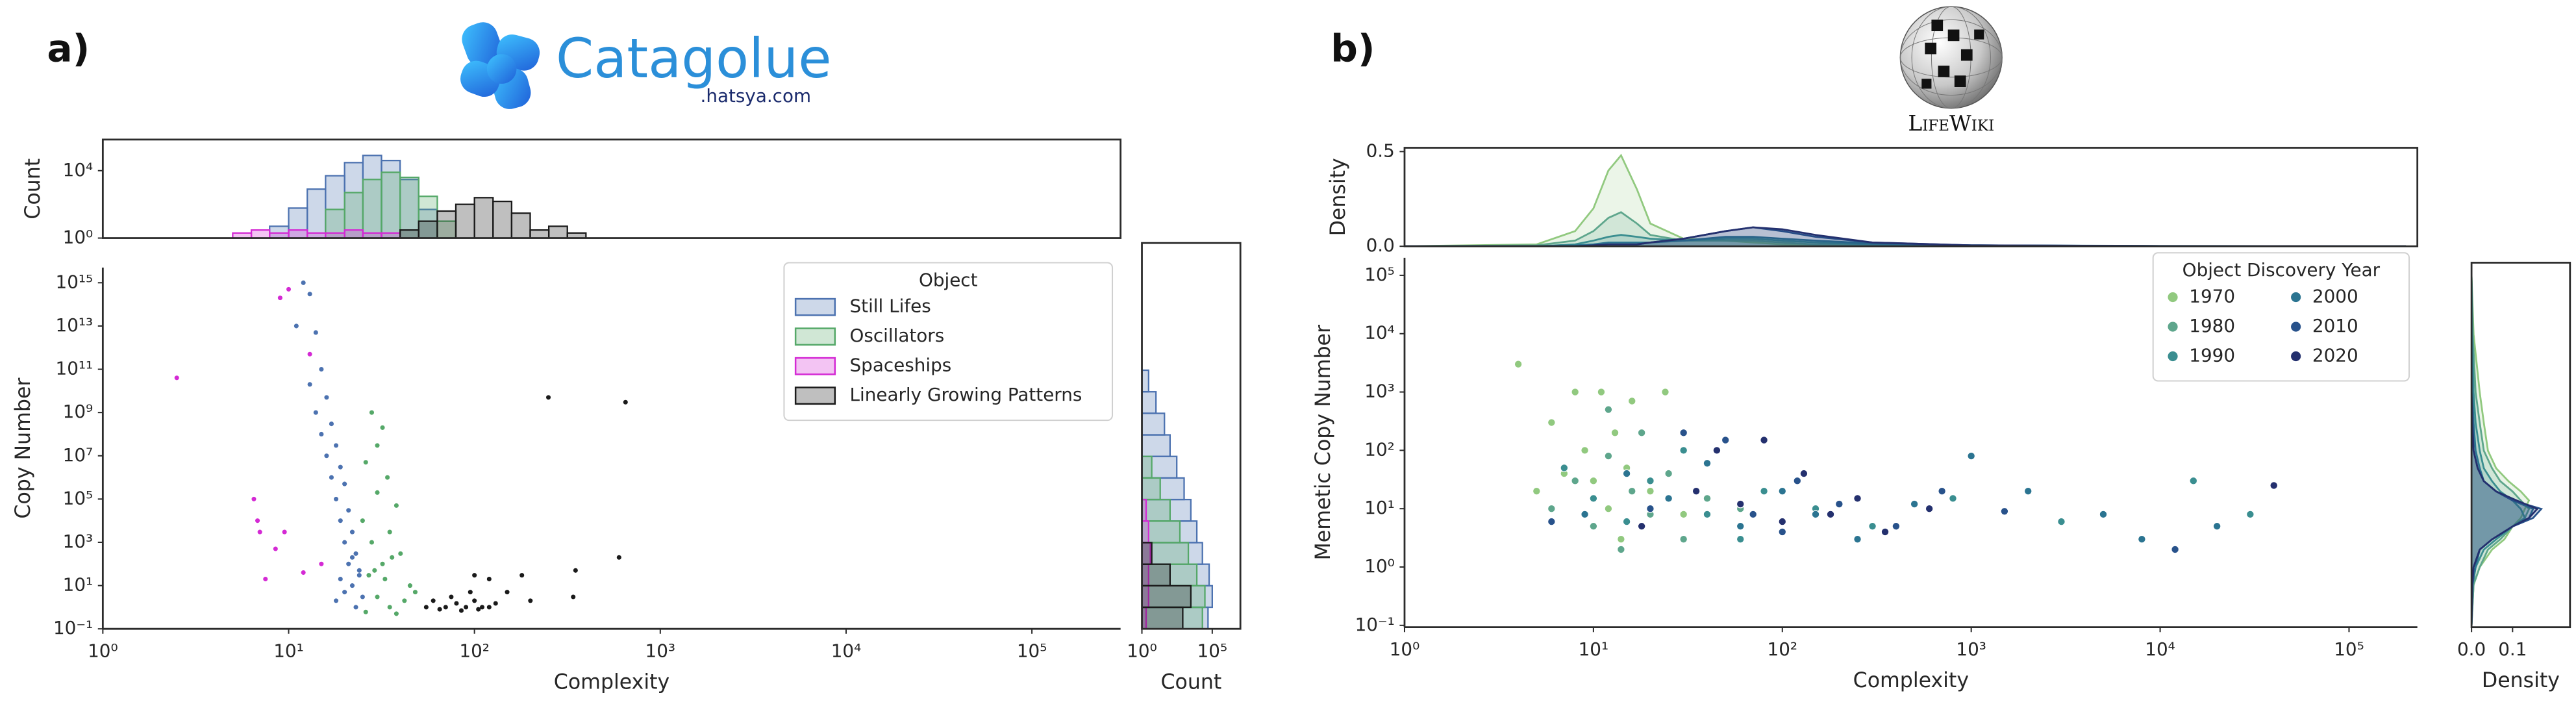 The width and height of the screenshot is (2576, 706). What do you see at coordinates (756, 96) in the screenshot?
I see `logo-subtitle: .hatsya.com` at bounding box center [756, 96].